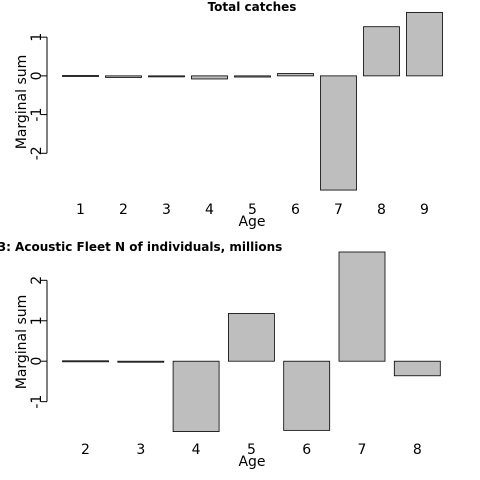 This screenshot has height=480, width=480. I want to click on x-axis-label-1: Age, so click(251, 462).